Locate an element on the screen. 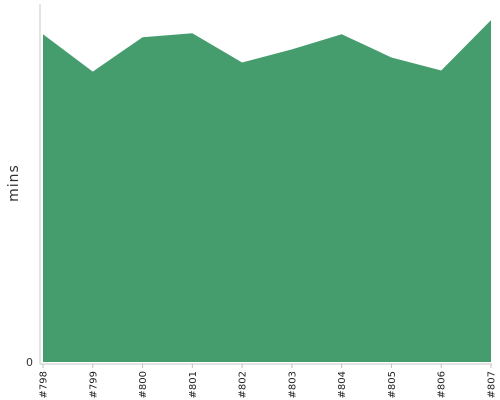 The image size is (500, 400). x-tick-label: #799 is located at coordinates (93, 384).